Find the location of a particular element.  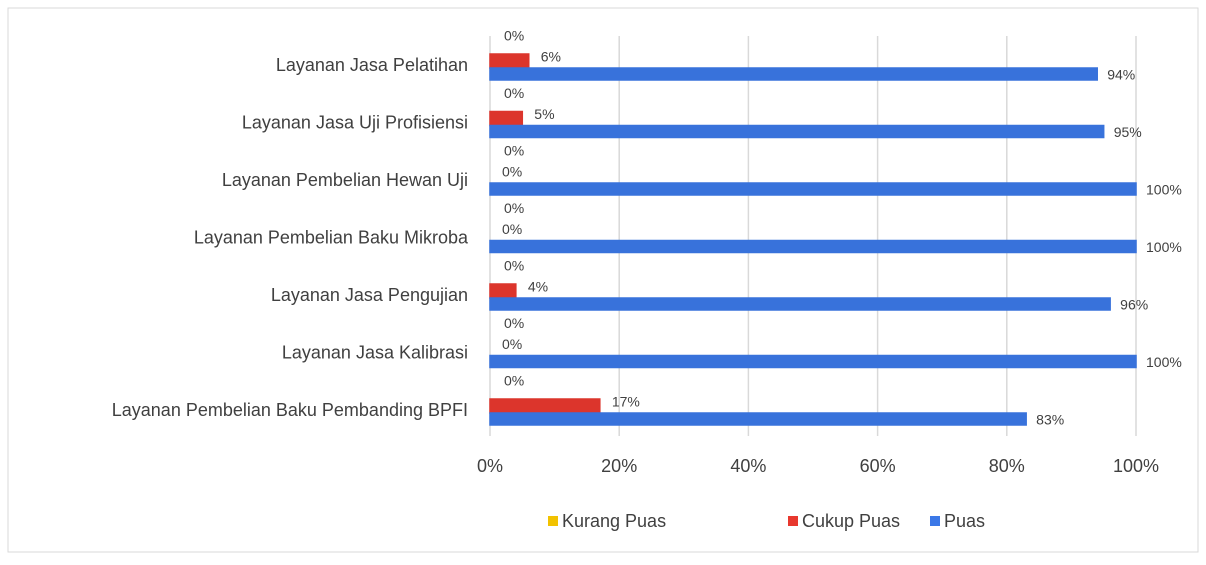

data-label: 94% is located at coordinates (1121, 75).